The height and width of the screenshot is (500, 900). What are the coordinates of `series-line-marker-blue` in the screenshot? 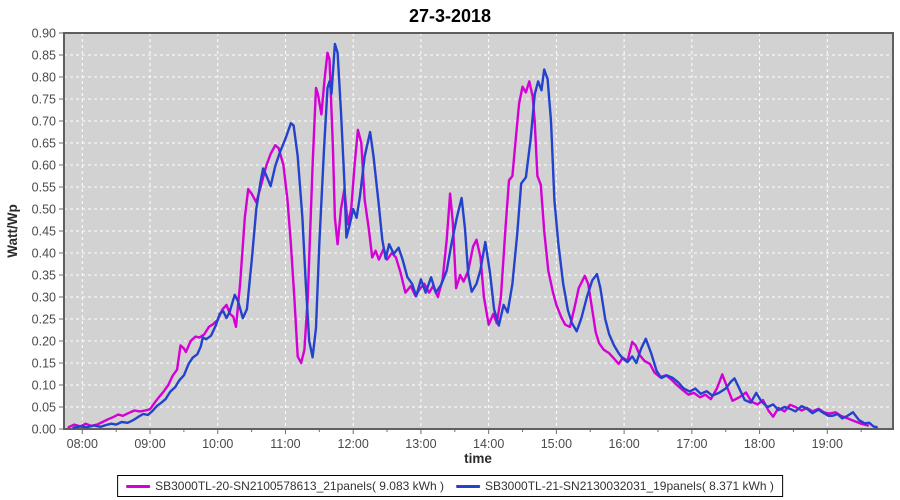 It's located at (468, 486).